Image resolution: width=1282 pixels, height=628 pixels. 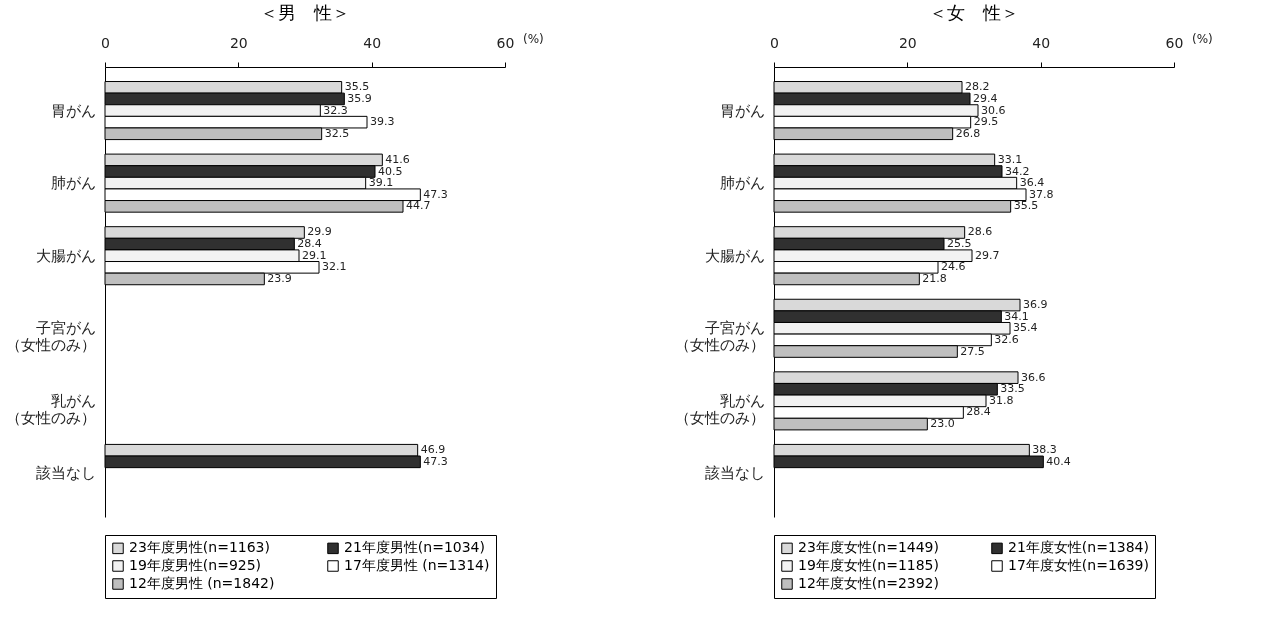 What do you see at coordinates (1025, 328) in the screenshot?
I see `data-label: 35.4` at bounding box center [1025, 328].